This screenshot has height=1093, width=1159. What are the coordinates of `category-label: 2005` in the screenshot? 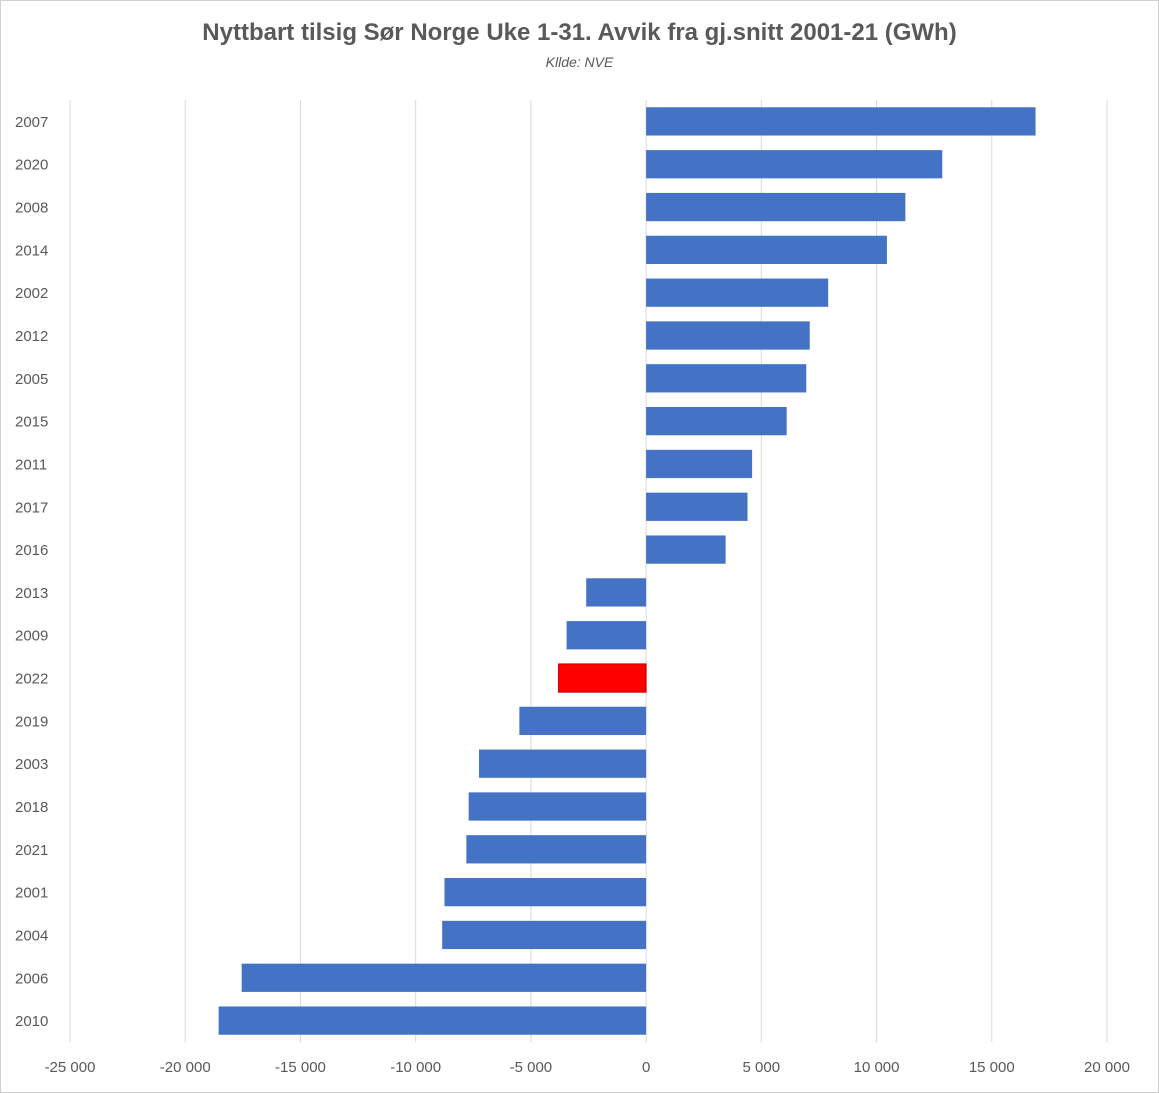 It's located at (31, 379).